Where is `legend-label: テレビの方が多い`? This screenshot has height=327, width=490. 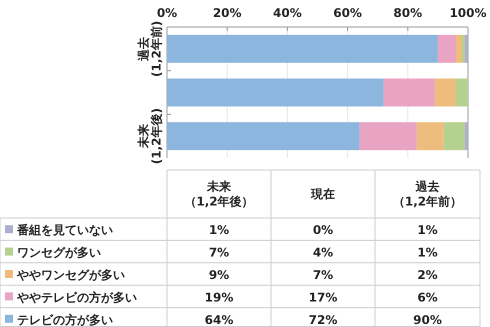 legend-label: テレビの方が多い is located at coordinates (65, 319).